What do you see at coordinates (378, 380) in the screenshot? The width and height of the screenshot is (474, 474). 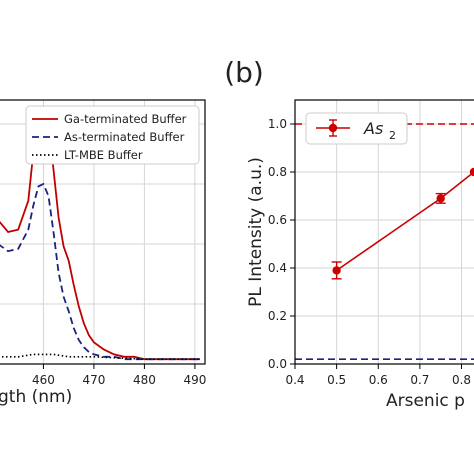 I see `panel-b-x-tick-label: 0.6` at bounding box center [378, 380].